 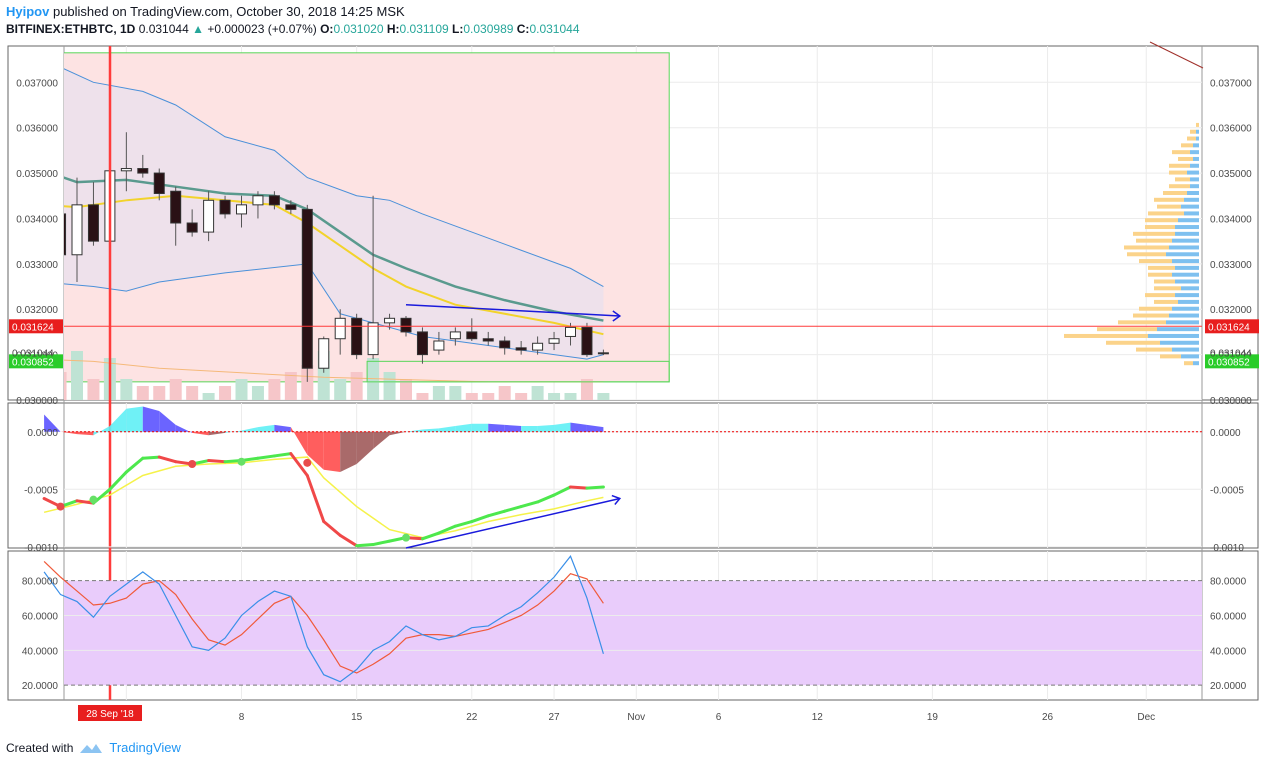 I want to click on y-tick-label-left: 0.036000, so click(x=37, y=129).